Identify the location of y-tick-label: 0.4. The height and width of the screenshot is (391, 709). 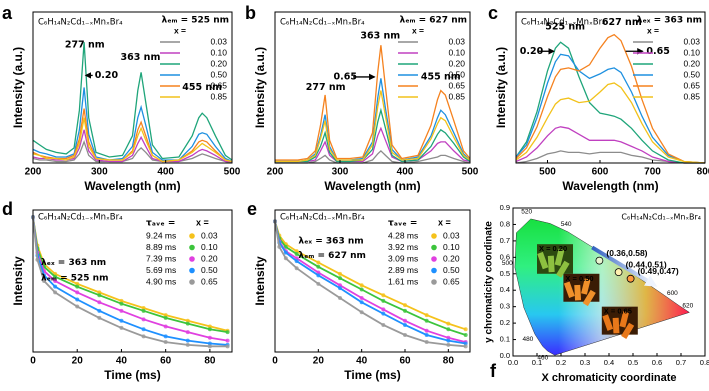
(505, 289).